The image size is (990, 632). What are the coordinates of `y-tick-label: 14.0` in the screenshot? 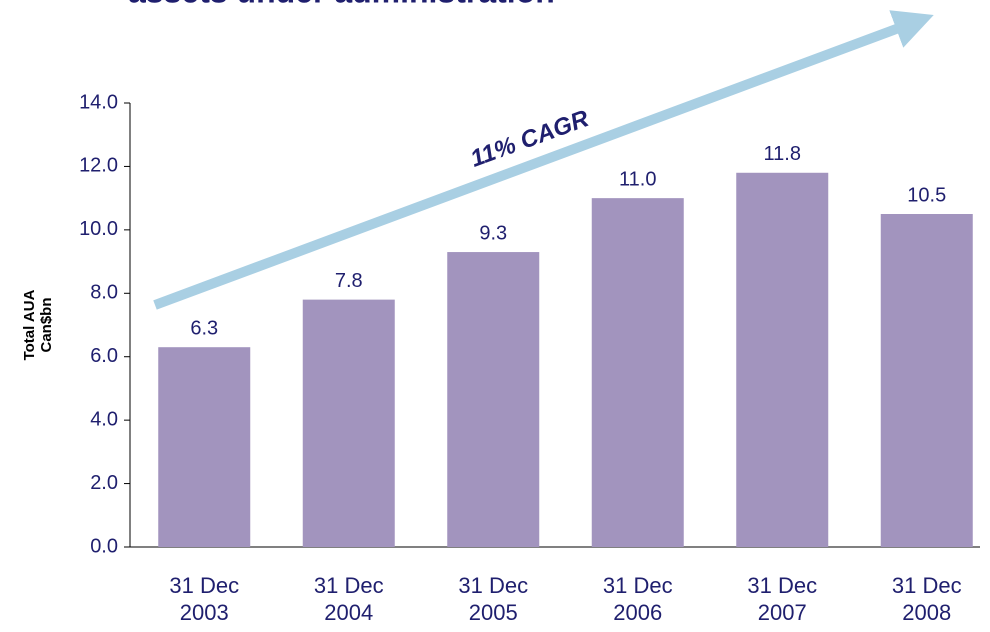 It's located at (98, 102).